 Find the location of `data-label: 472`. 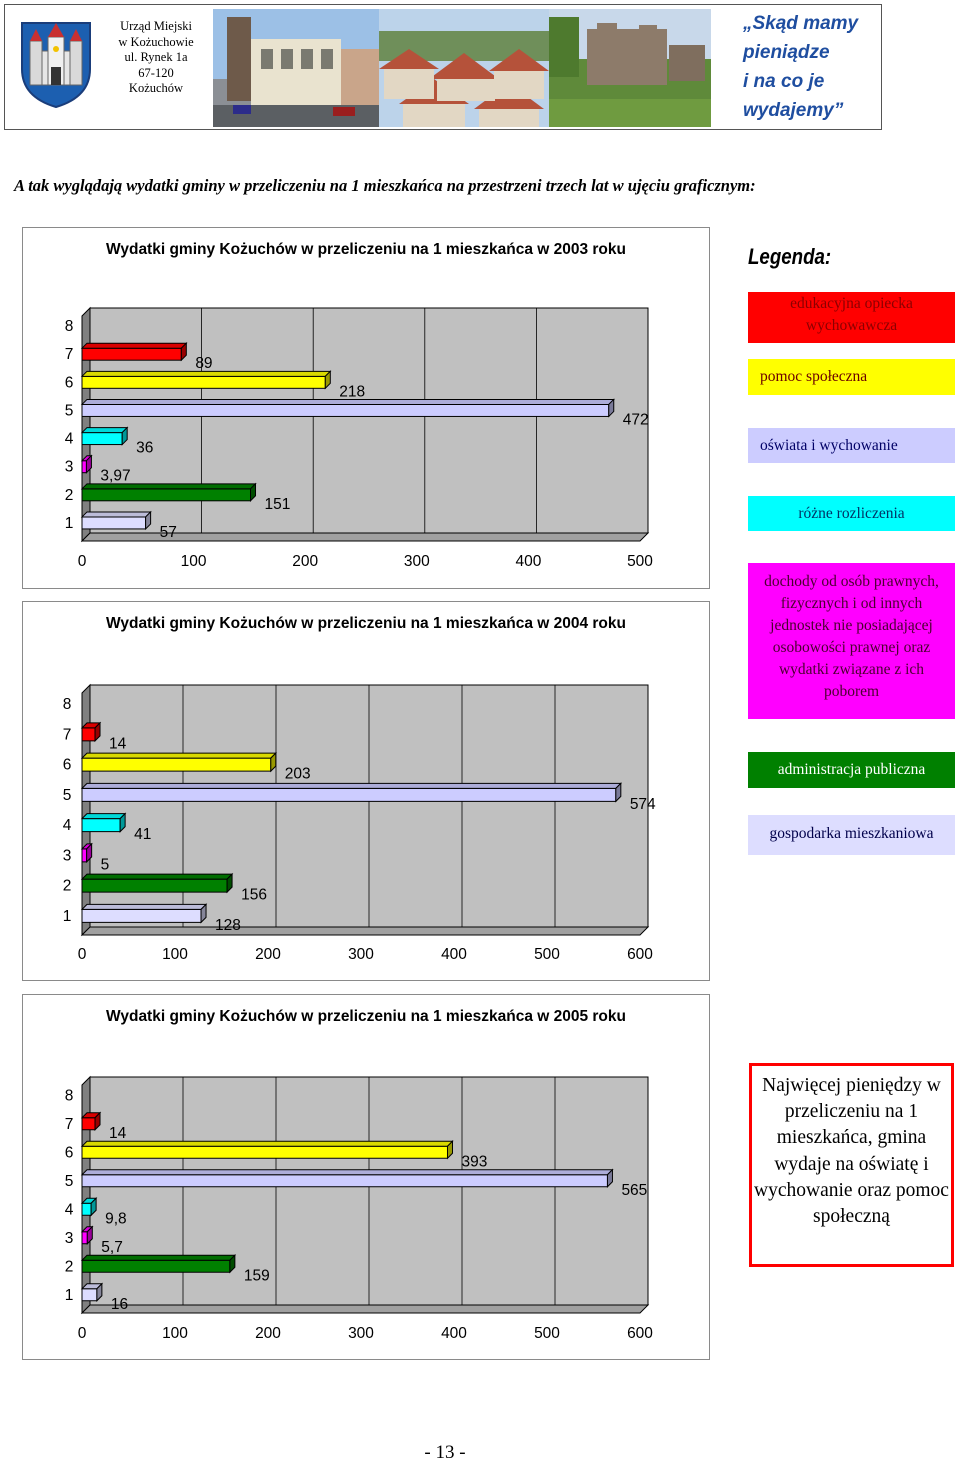

data-label: 472 is located at coordinates (636, 419).